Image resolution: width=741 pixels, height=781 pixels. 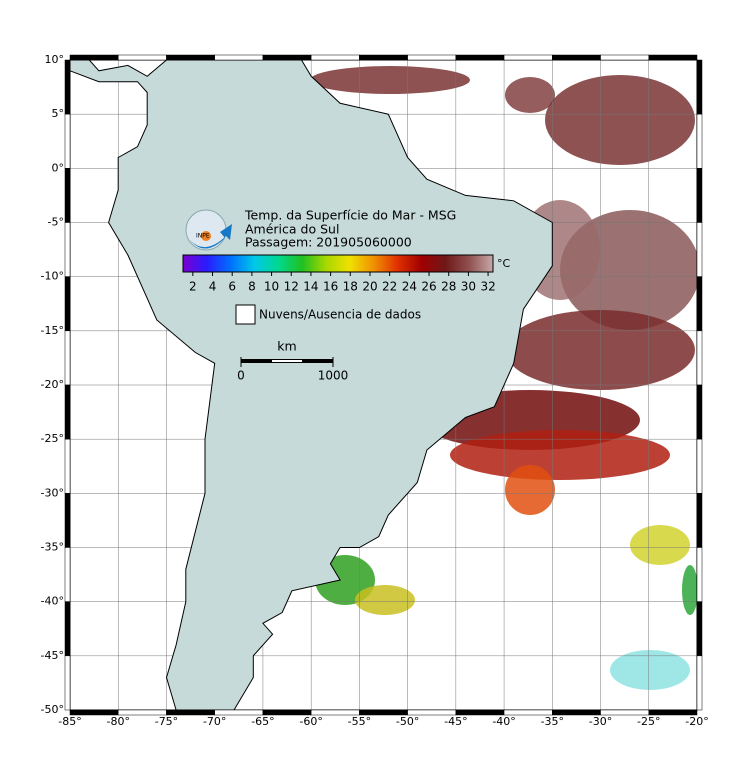 I want to click on colorbar-tick-label: 10, so click(x=271, y=287).